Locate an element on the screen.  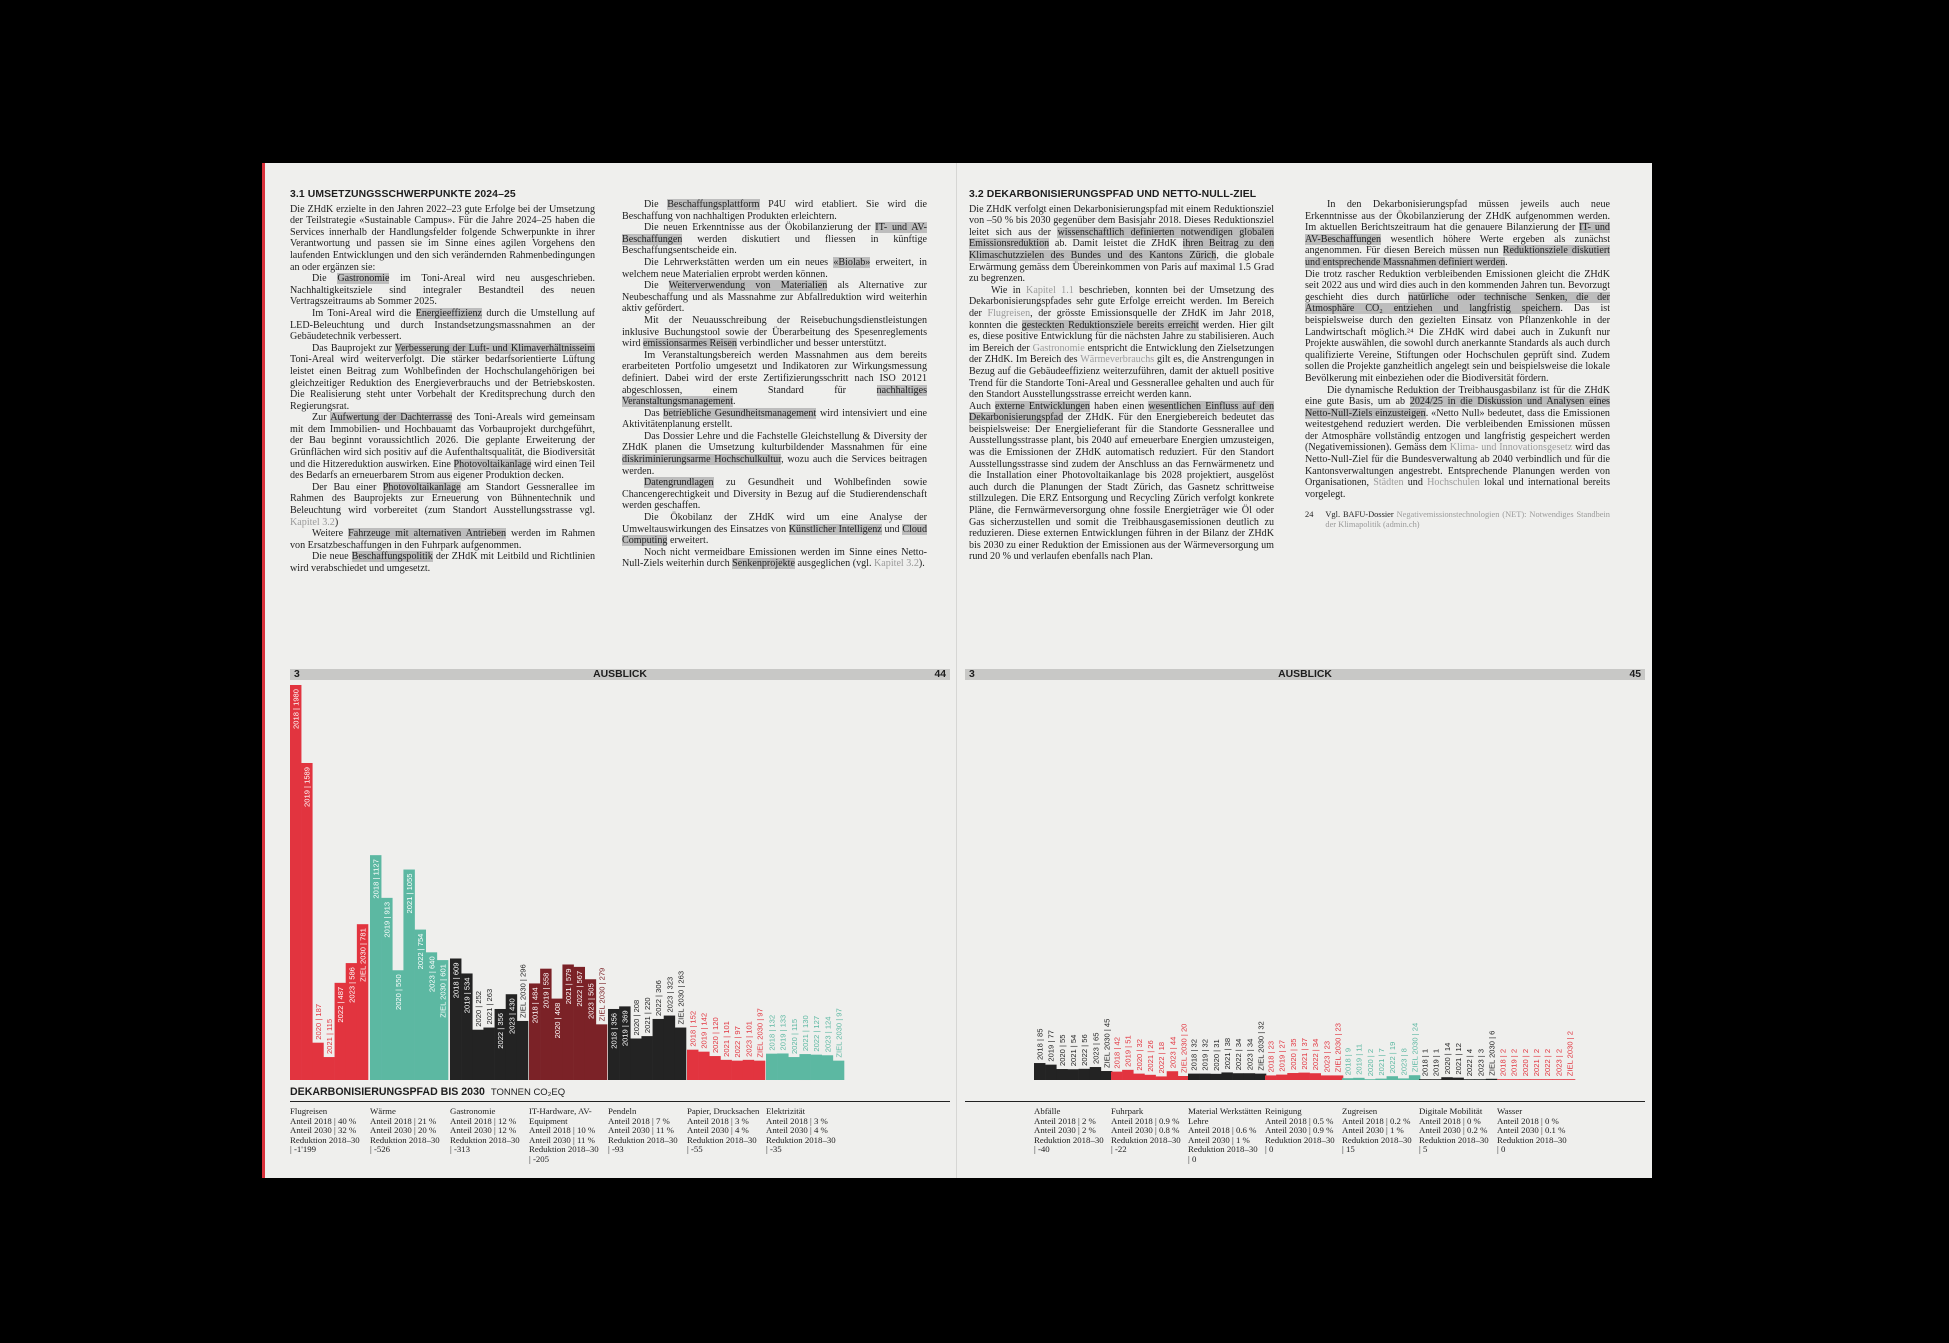
bar-data-label: 2021 | 12 is located at coordinates (1458, 1059).